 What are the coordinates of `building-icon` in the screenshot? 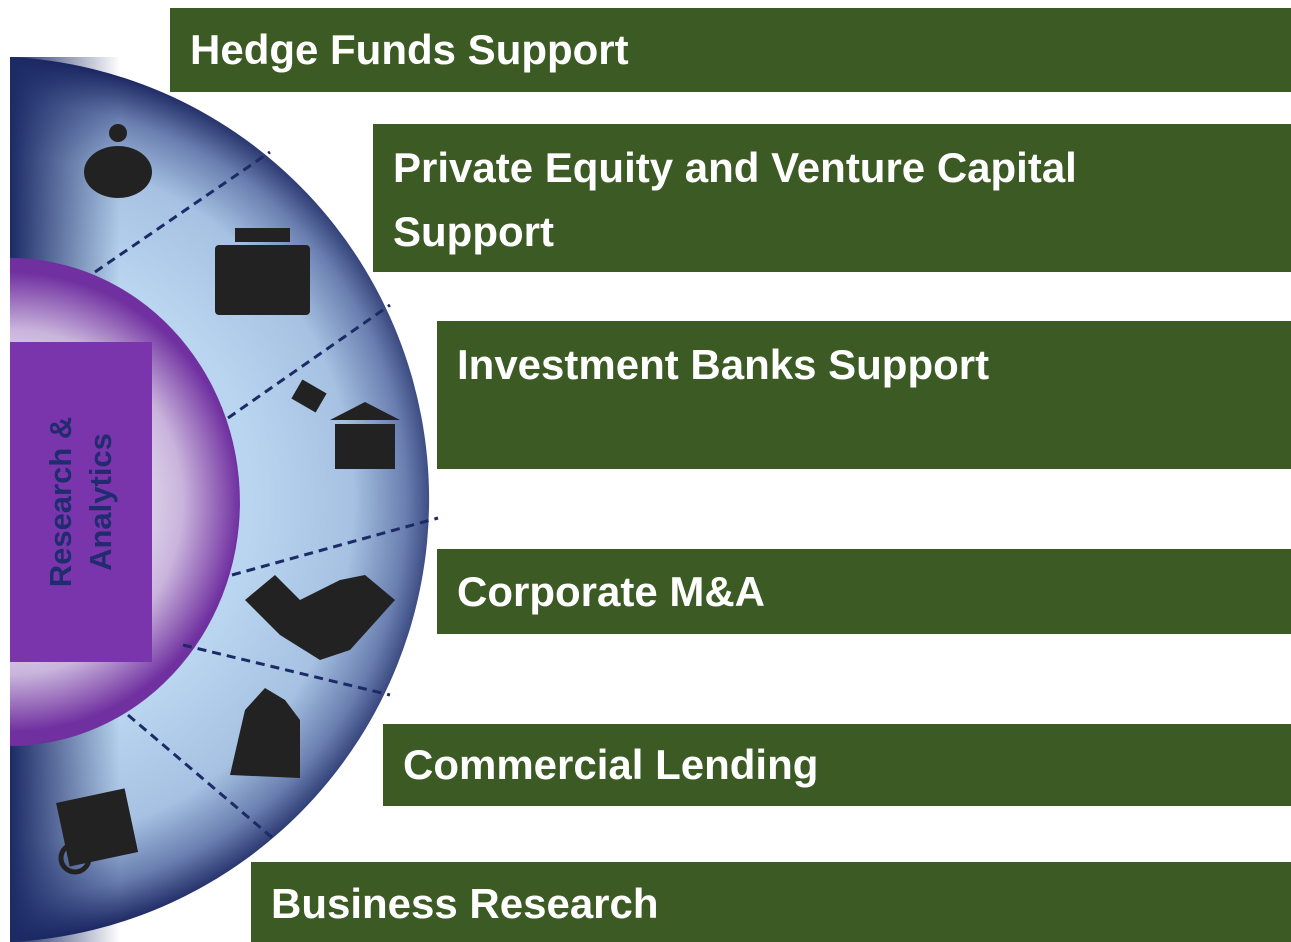 It's located at (265, 733).